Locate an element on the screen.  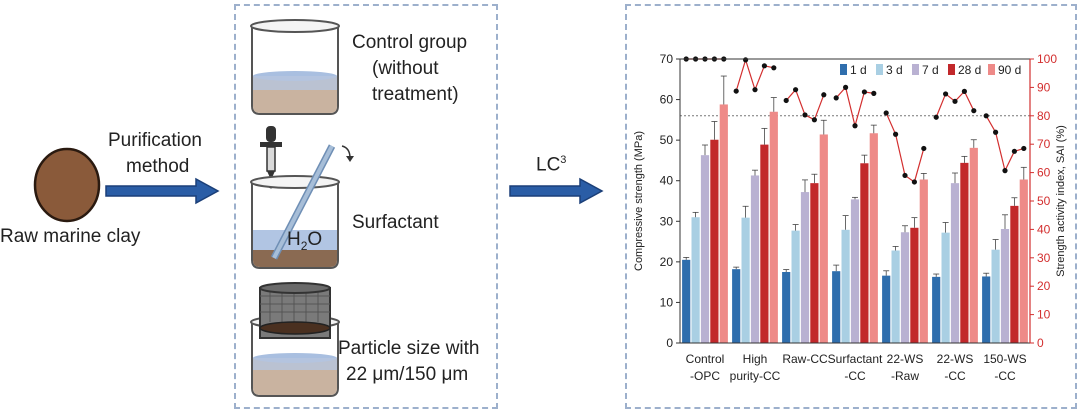
control-label-2: (without is located at coordinates (405, 68).